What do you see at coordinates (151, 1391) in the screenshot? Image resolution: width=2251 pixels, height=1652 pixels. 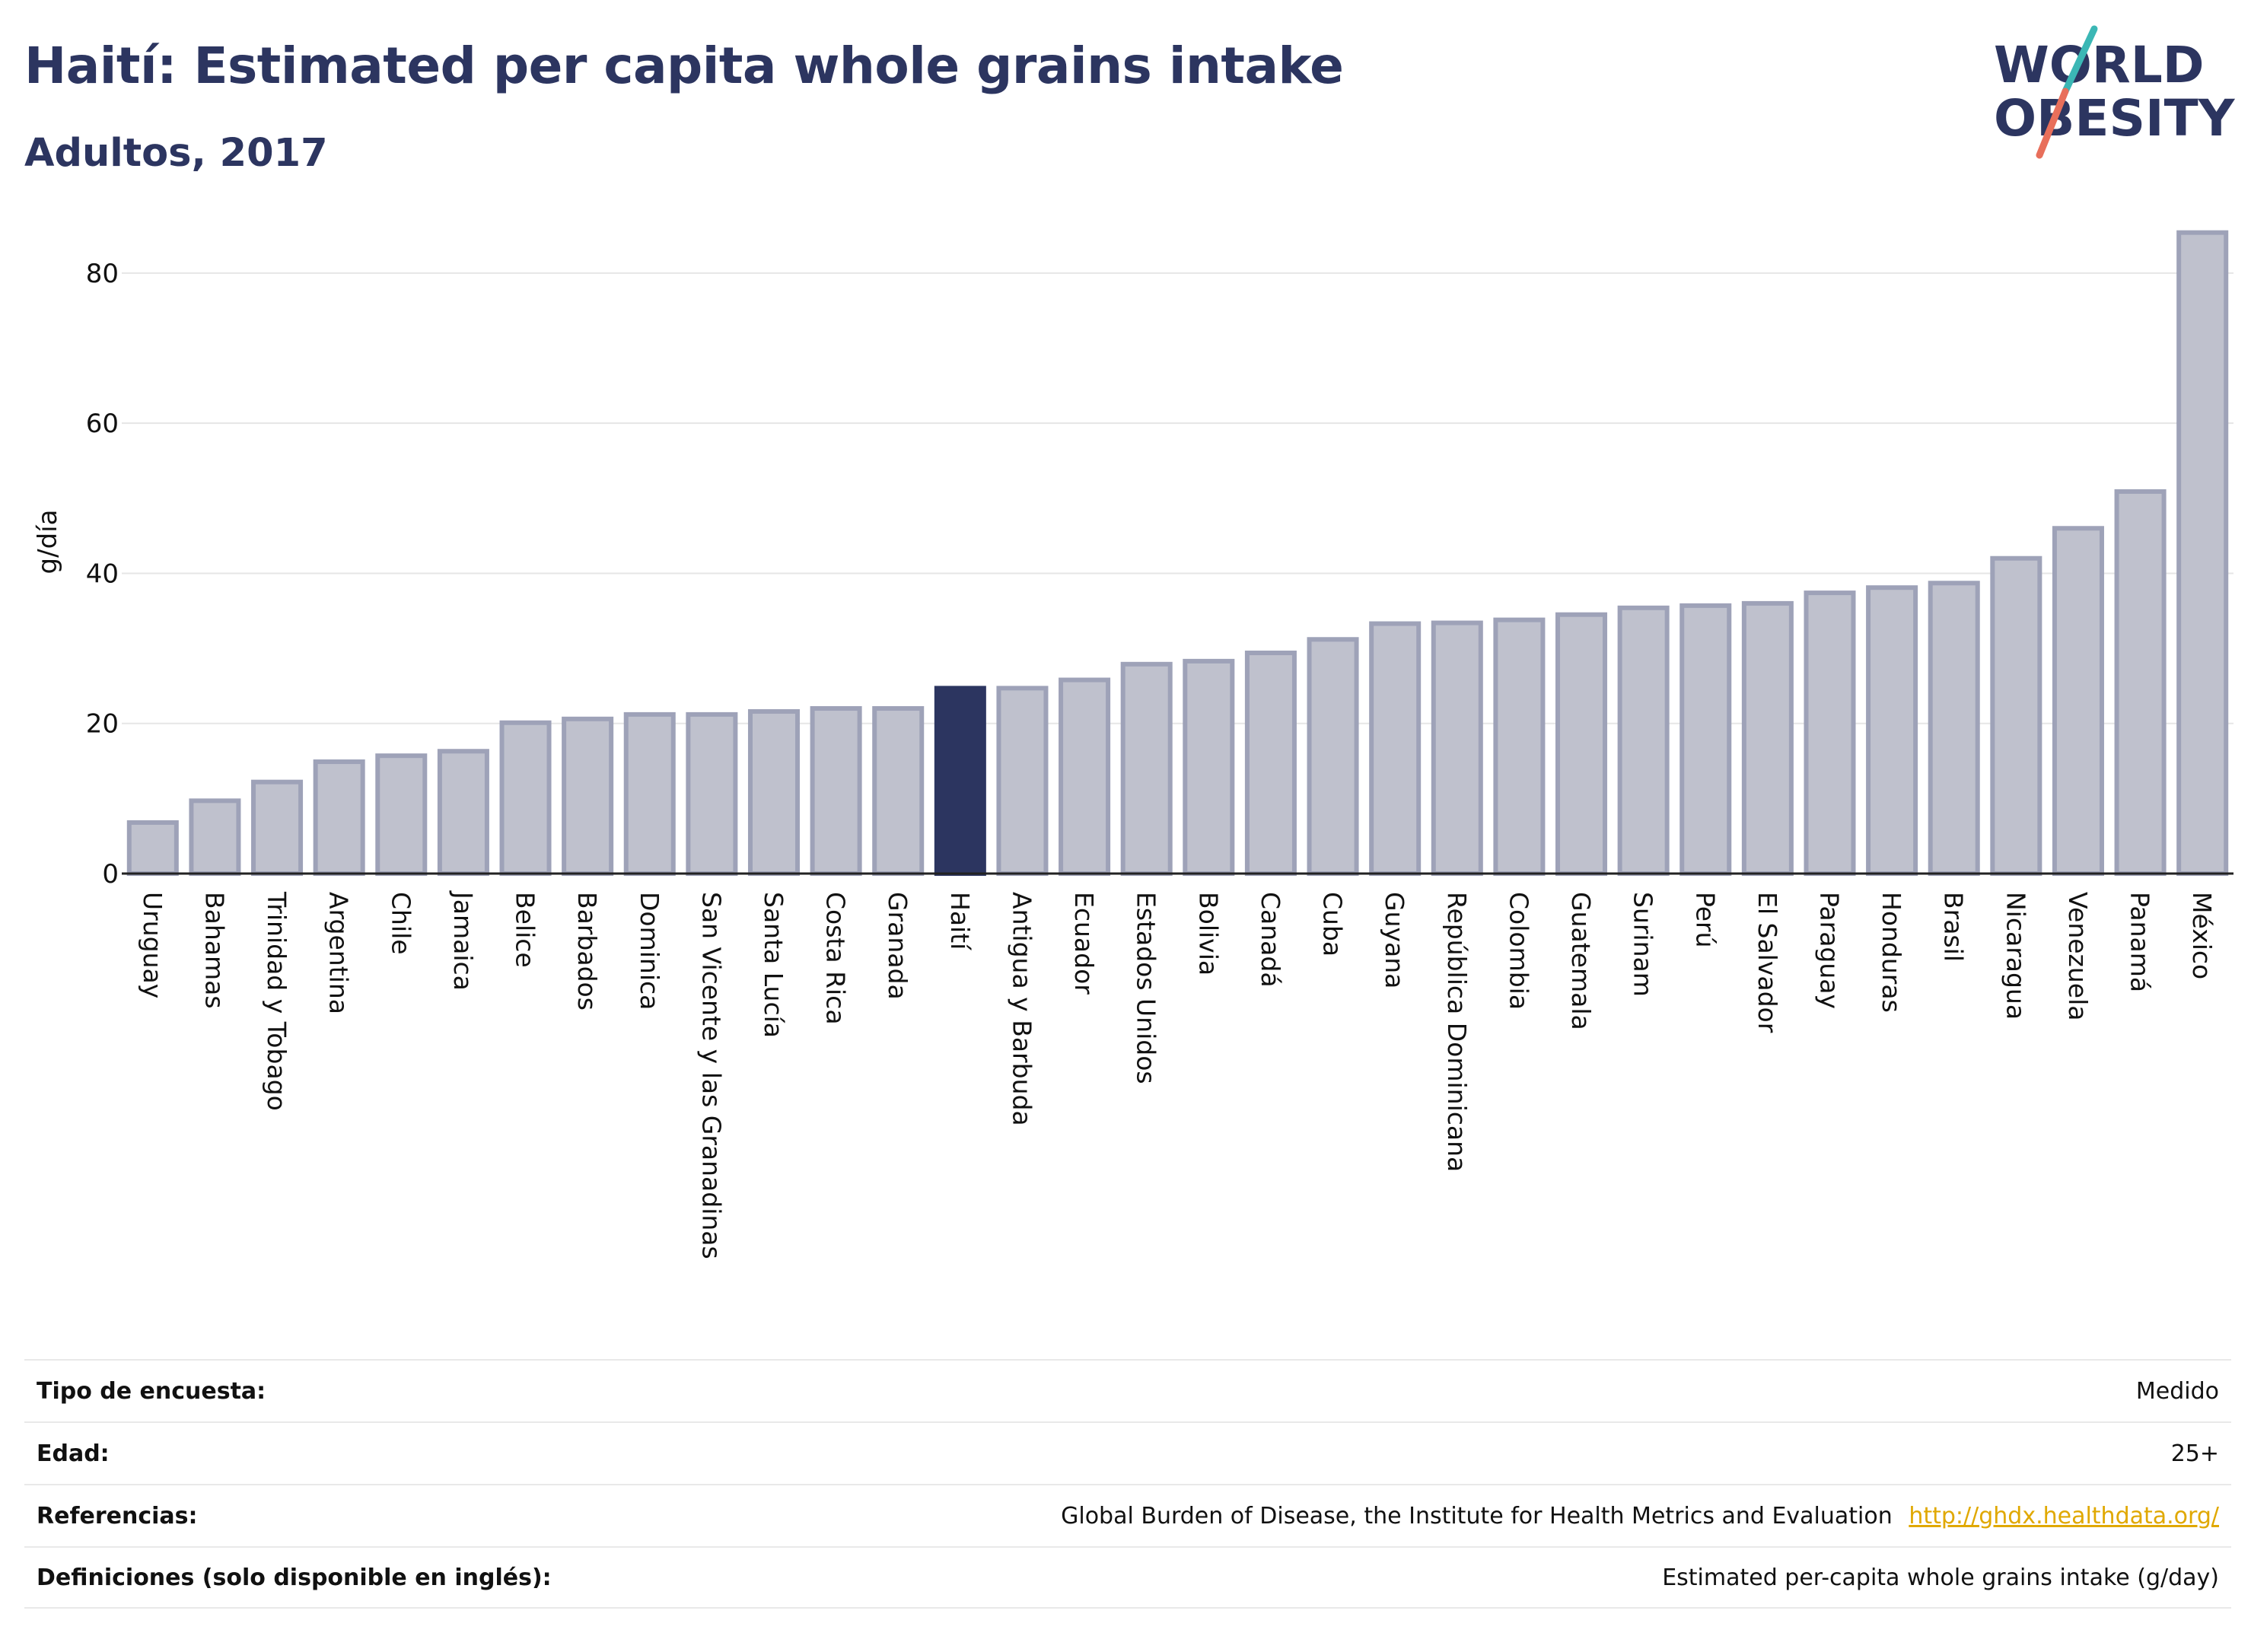 I see `meta-key: Tipo de encuesta:` at bounding box center [151, 1391].